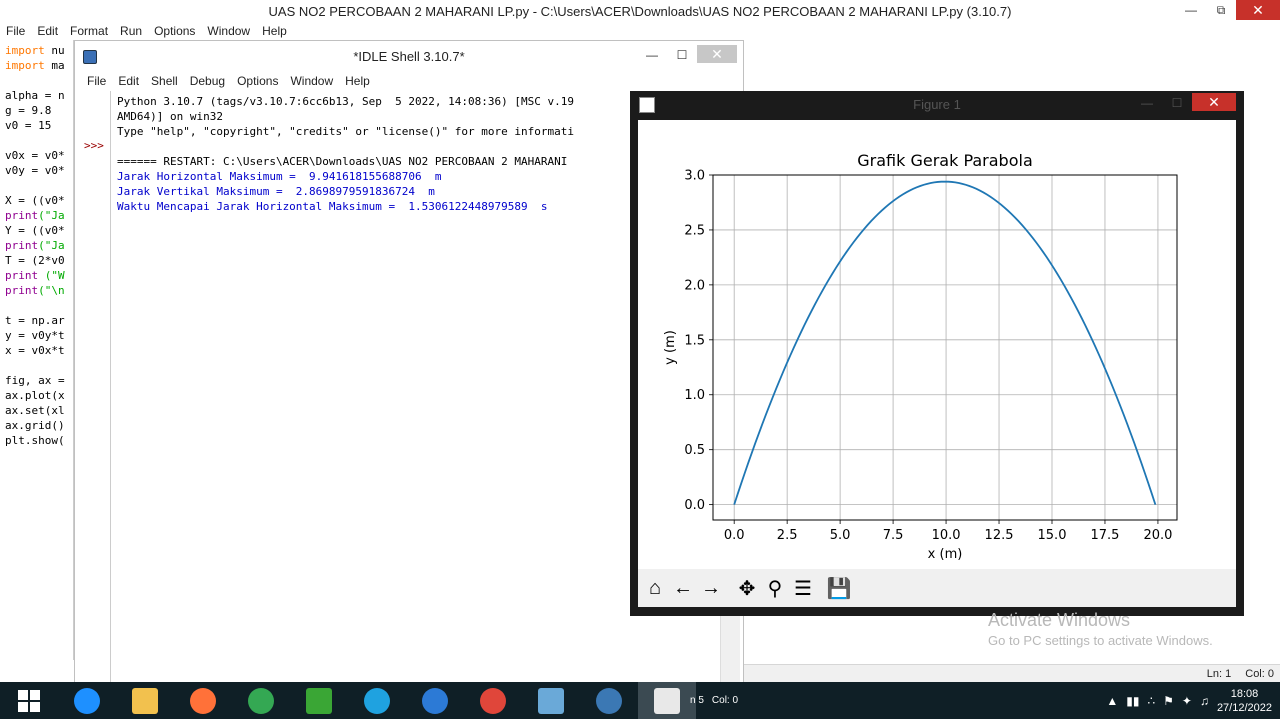 The image size is (1280, 719). What do you see at coordinates (1214, 102) in the screenshot?
I see `figure-close-button: ✕` at bounding box center [1214, 102].